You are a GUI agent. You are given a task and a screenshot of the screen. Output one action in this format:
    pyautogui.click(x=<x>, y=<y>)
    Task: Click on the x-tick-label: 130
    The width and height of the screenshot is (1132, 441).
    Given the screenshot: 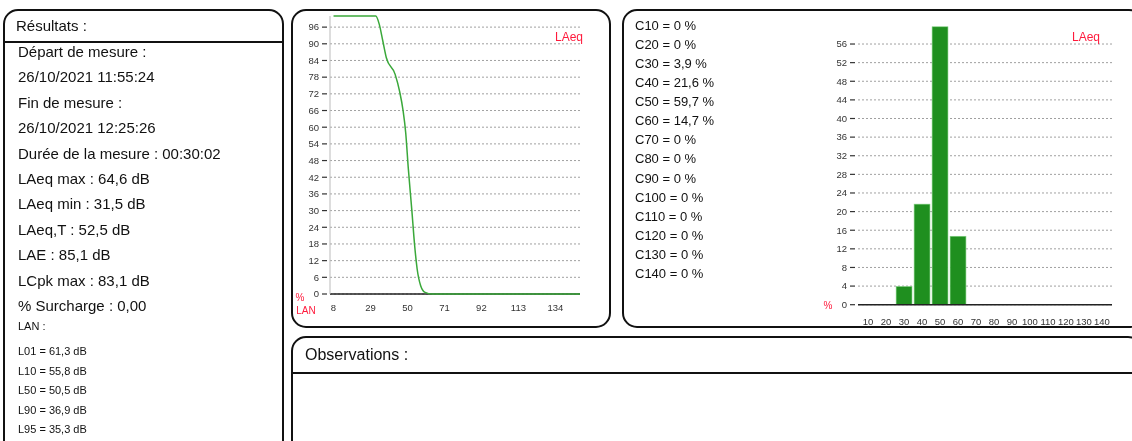 What is the action you would take?
    pyautogui.click(x=1084, y=321)
    